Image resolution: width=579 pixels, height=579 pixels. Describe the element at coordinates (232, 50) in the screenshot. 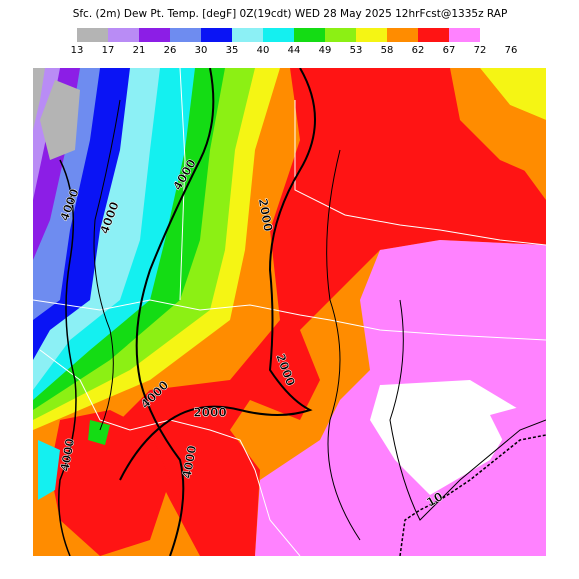

I see `legend-label: 35` at that location.